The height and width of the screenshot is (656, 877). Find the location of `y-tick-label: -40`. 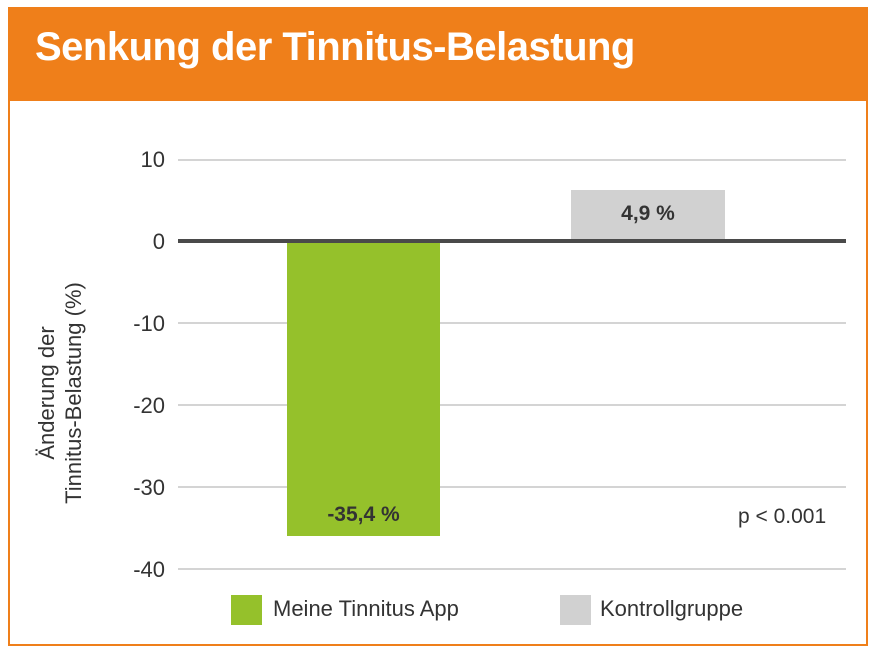

y-tick-label: -40 is located at coordinates (149, 569).